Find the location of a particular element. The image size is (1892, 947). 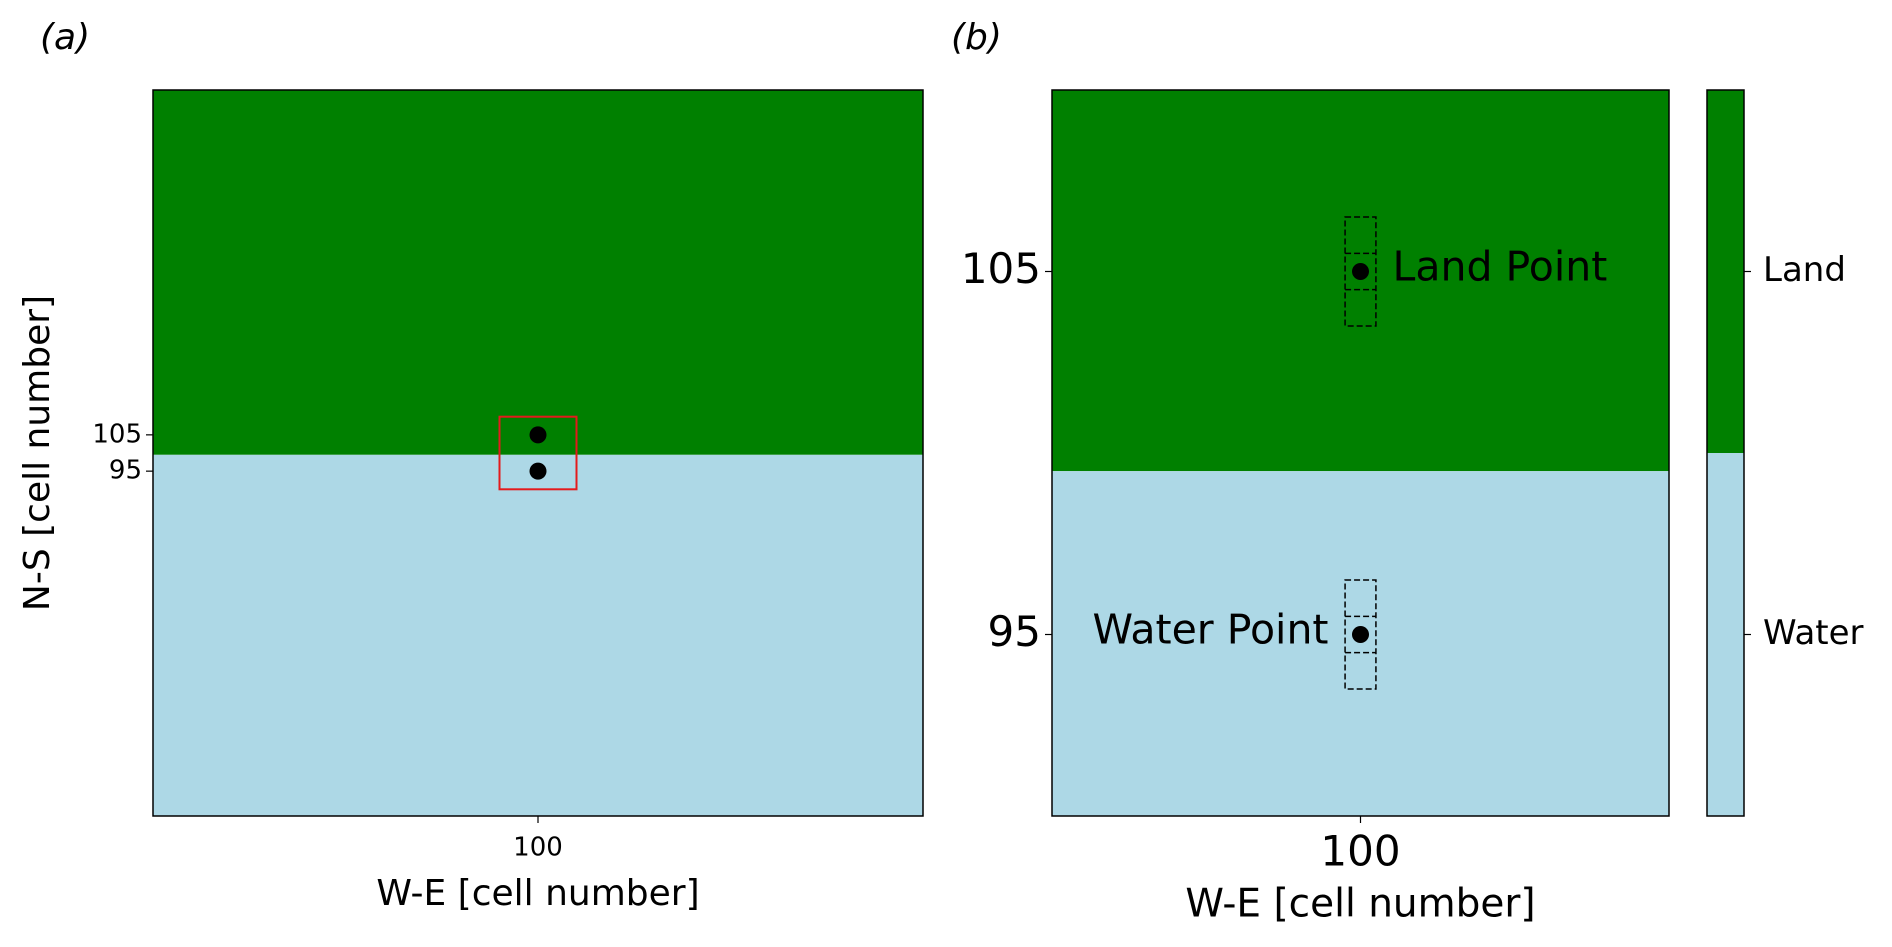

water-region is located at coordinates (1360, 643).